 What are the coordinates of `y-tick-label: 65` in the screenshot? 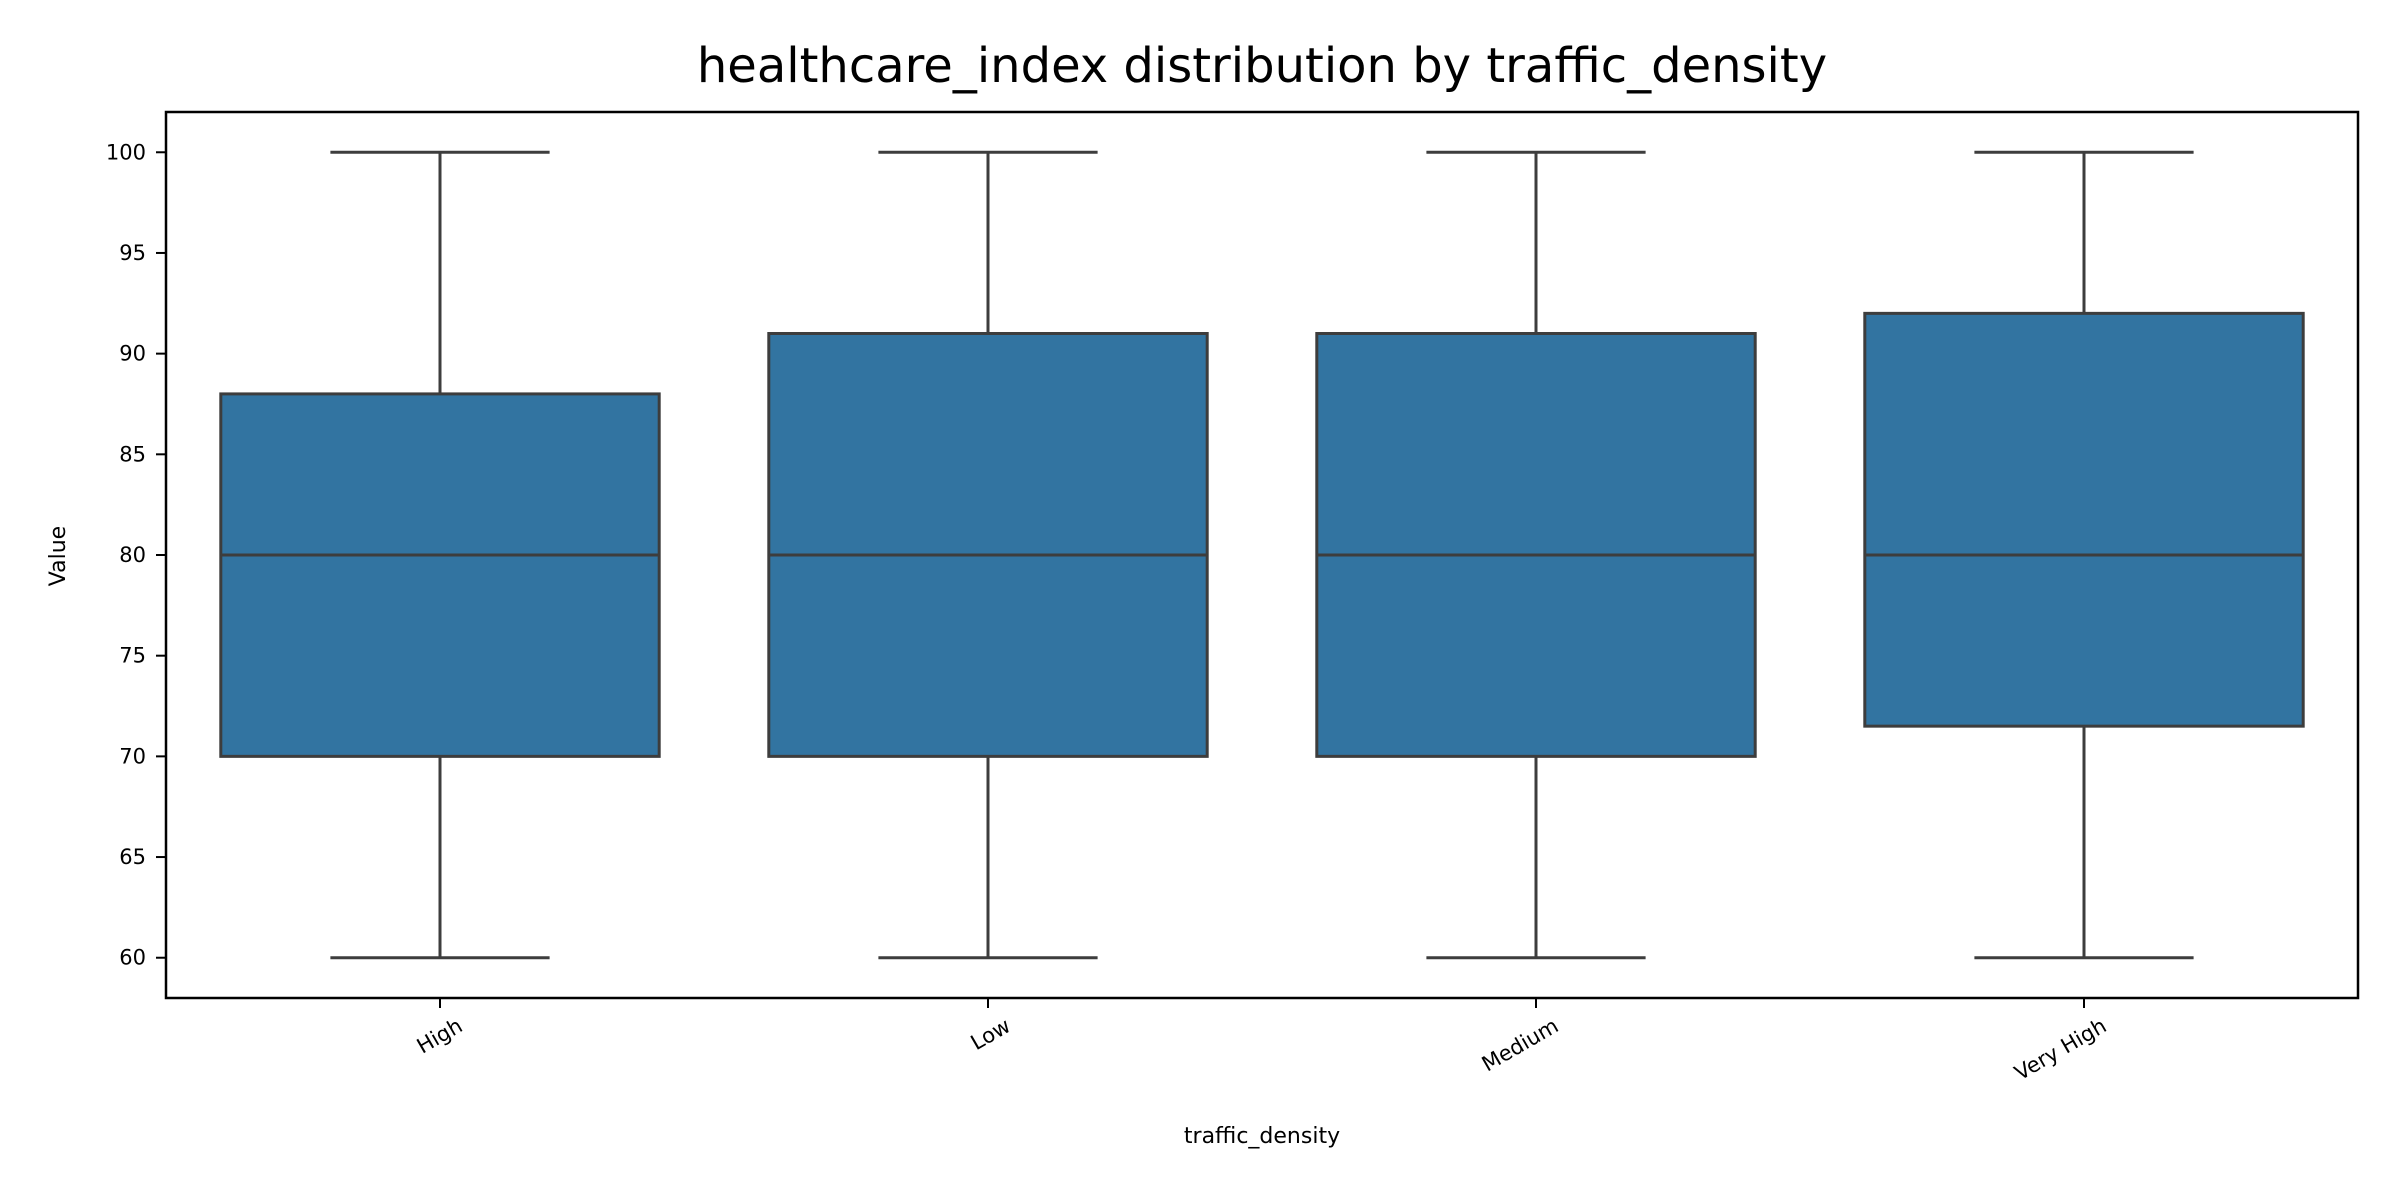 It's located at (132, 857).